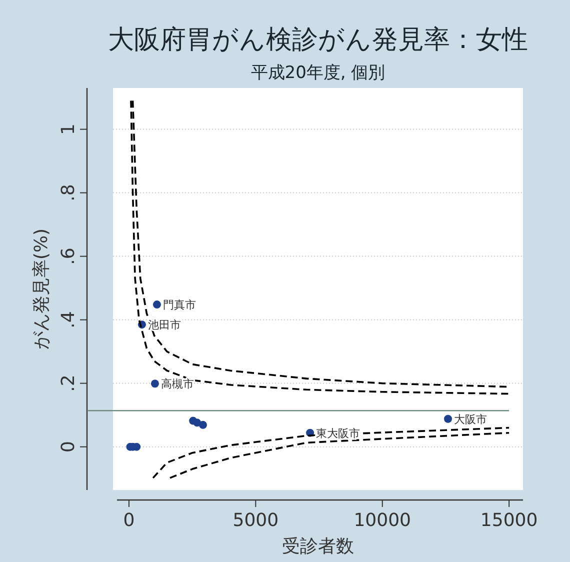  Describe the element at coordinates (179, 305) in the screenshot. I see `annotation: 門真市` at that location.